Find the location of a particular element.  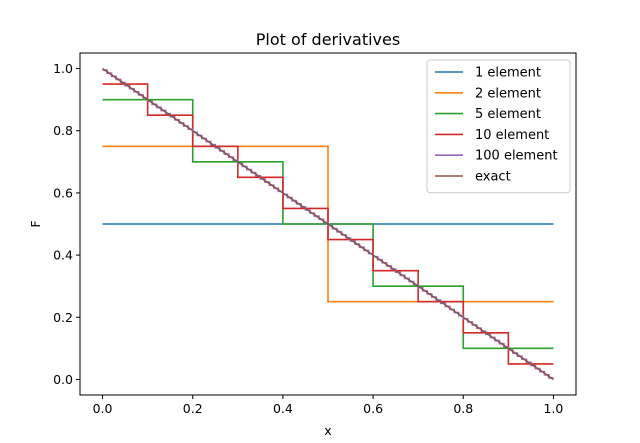

y-tick-label: 1.0 is located at coordinates (63, 68).